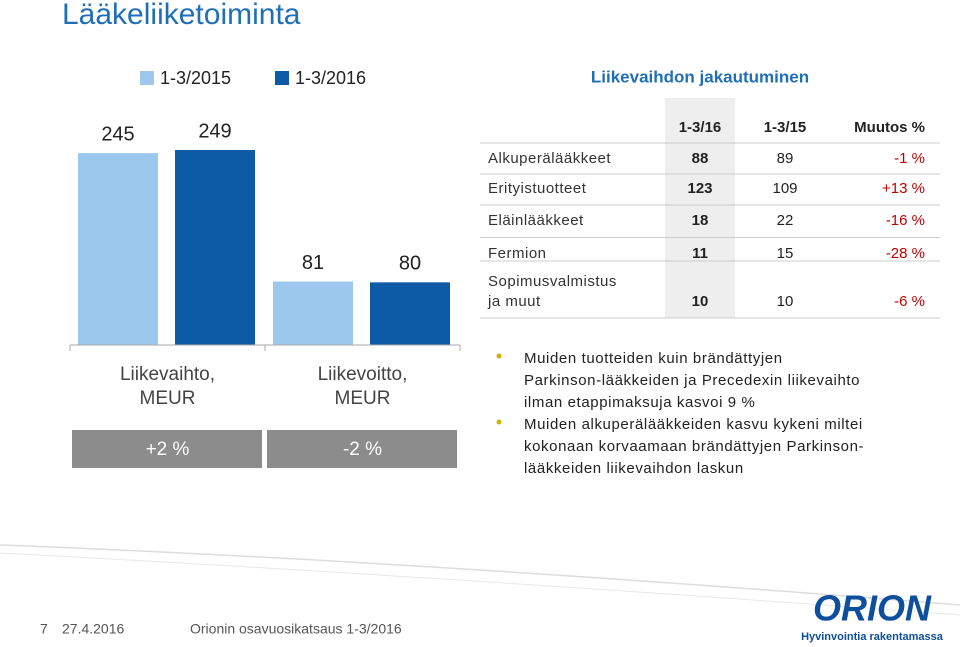 The image size is (960, 647). Describe the element at coordinates (514, 301) in the screenshot. I see `row-label: ja muut` at that location.